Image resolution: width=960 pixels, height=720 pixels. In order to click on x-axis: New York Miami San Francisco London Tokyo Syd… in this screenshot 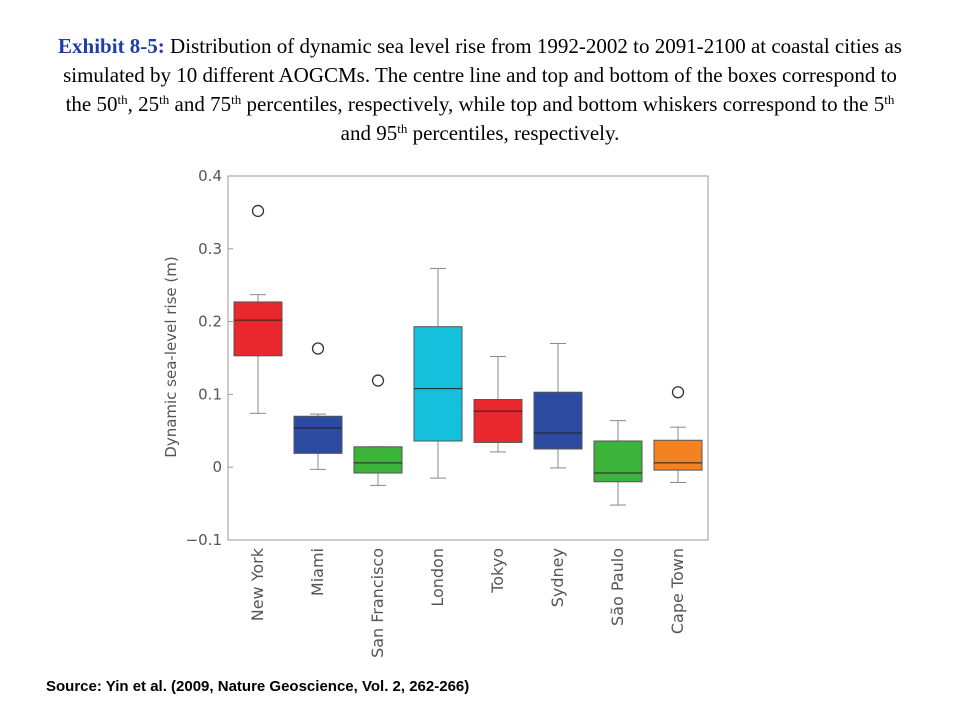, I will do `click(467, 602)`.